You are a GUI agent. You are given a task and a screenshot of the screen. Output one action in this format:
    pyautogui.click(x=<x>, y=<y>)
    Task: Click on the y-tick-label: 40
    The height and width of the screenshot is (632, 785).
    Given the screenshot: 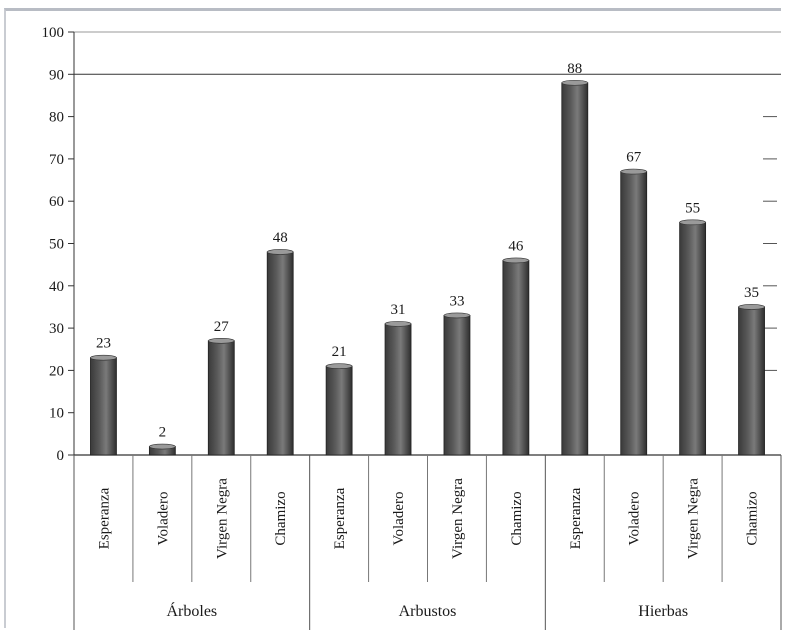 What is the action you would take?
    pyautogui.click(x=56, y=287)
    